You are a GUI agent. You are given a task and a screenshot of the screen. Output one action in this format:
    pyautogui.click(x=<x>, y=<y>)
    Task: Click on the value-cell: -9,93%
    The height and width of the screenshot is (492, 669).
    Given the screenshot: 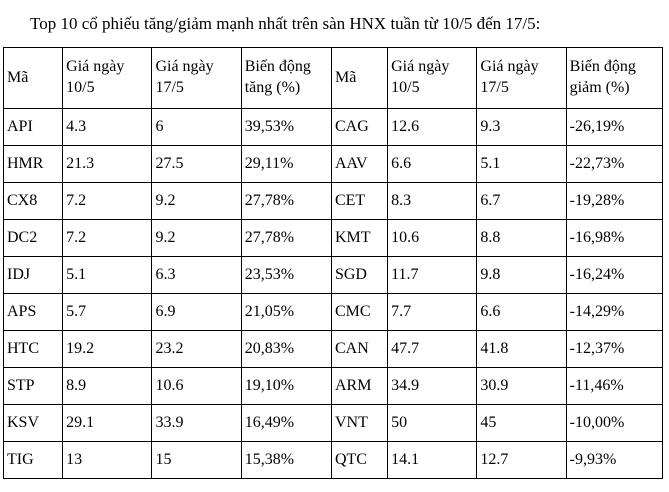 What is the action you would take?
    pyautogui.click(x=614, y=460)
    